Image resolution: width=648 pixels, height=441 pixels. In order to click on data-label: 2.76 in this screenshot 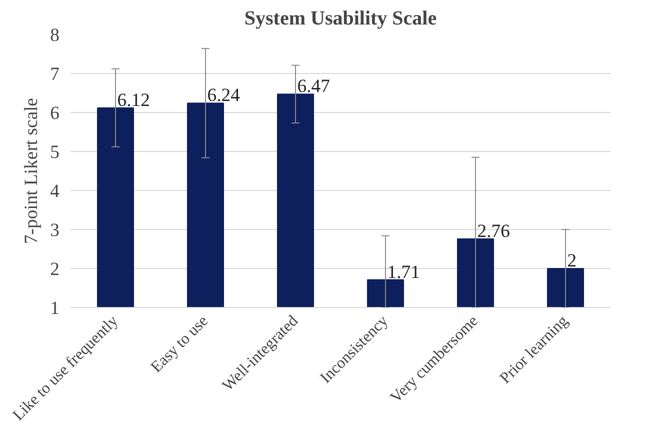, I will do `click(493, 231)`.